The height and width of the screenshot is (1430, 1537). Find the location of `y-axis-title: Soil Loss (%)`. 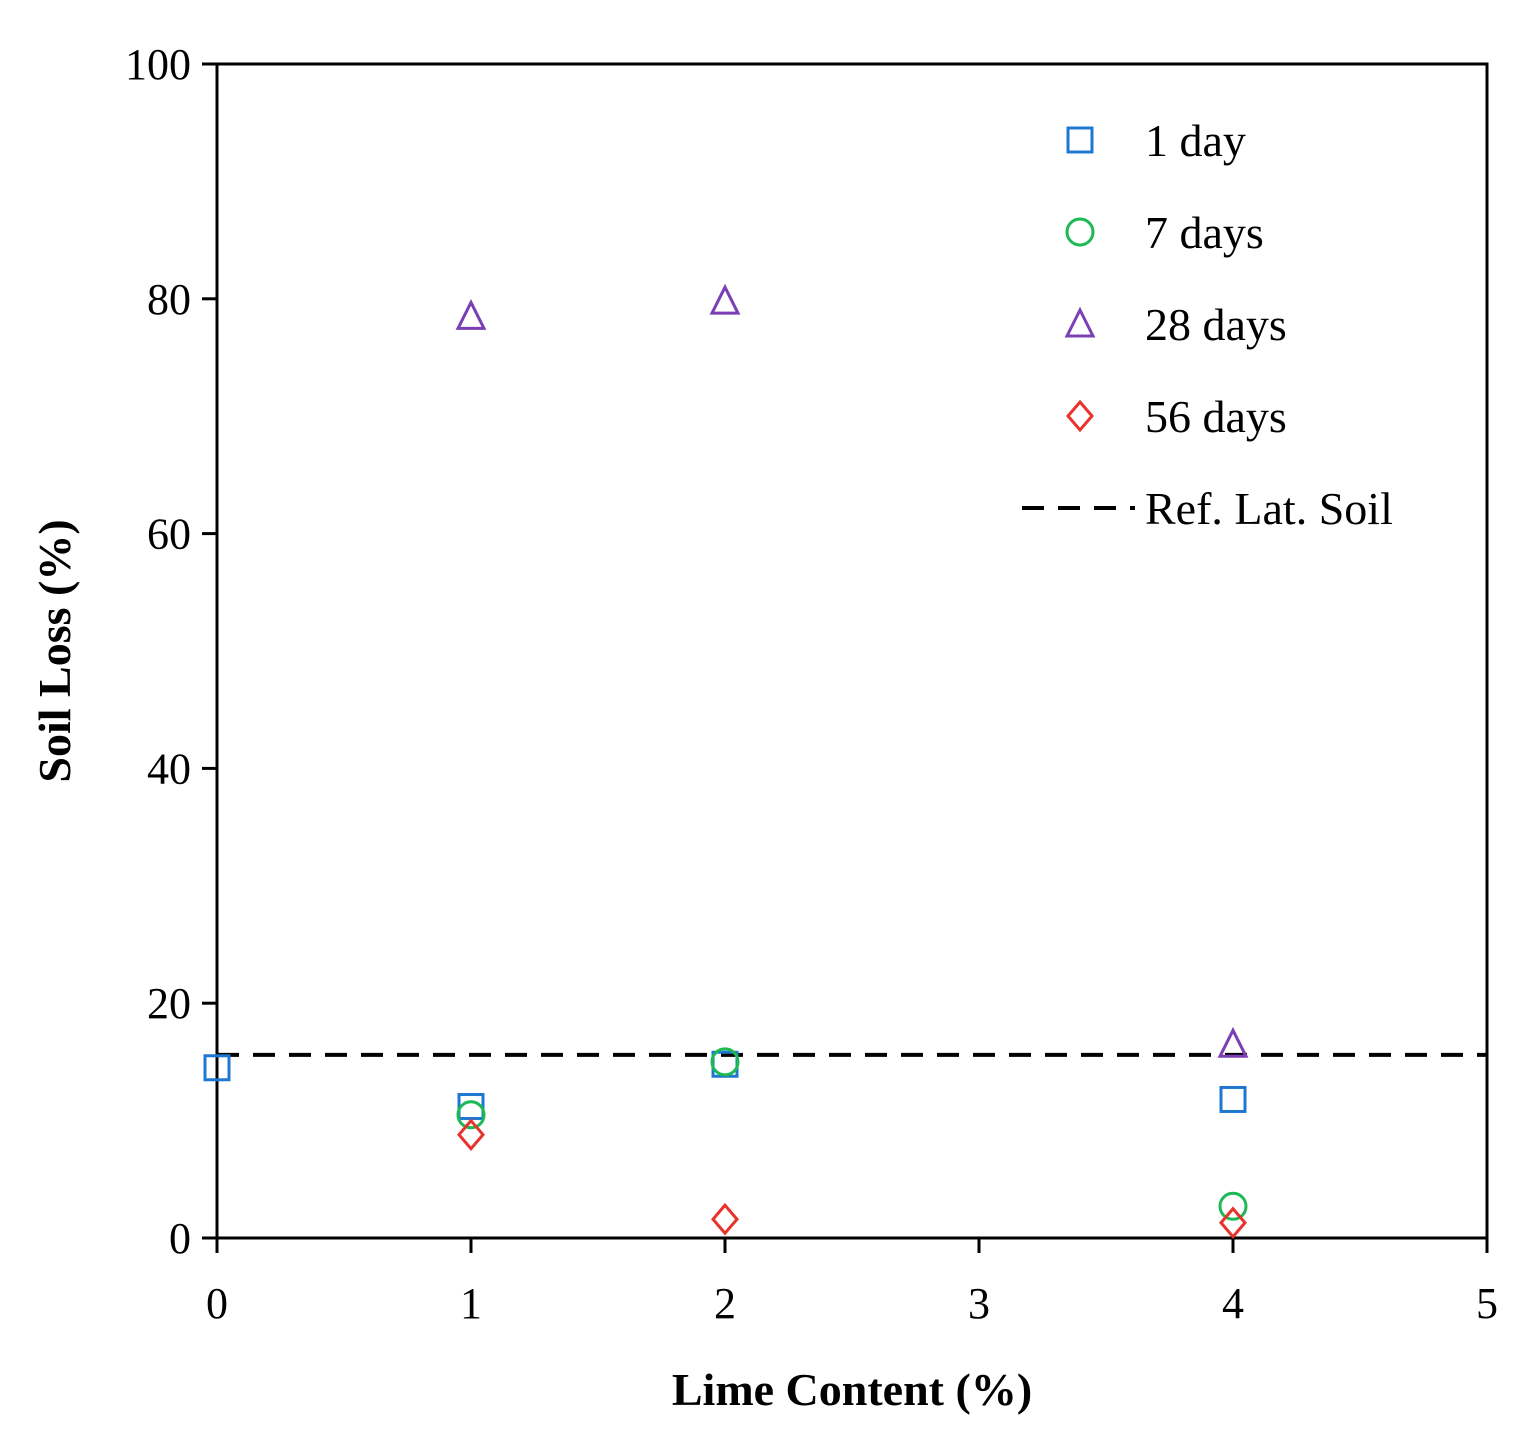

y-axis-title: Soil Loss (%) is located at coordinates (54, 650).